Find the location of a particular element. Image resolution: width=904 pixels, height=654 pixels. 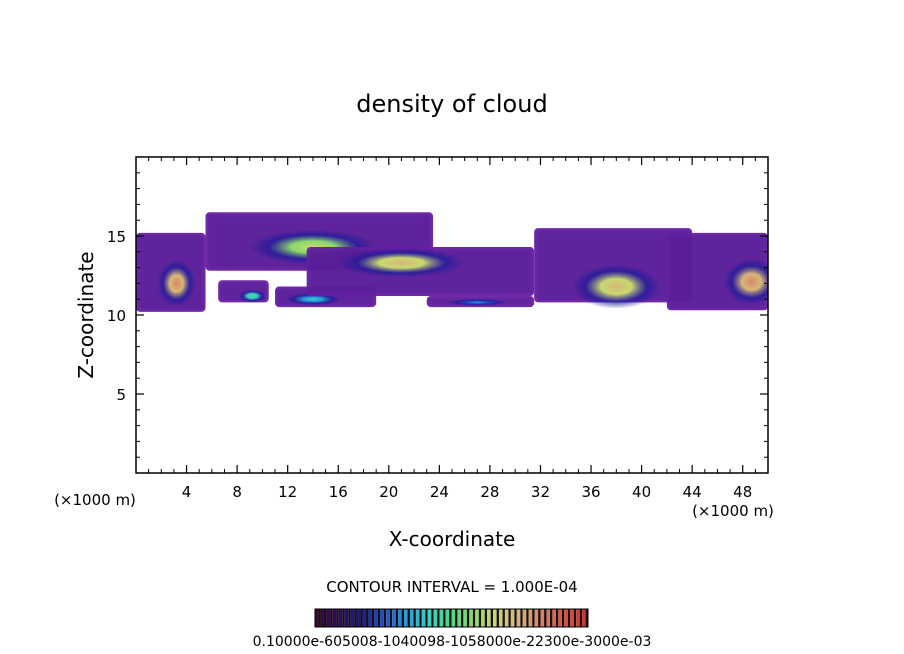

y-tick-label: 5 is located at coordinates (121, 395).